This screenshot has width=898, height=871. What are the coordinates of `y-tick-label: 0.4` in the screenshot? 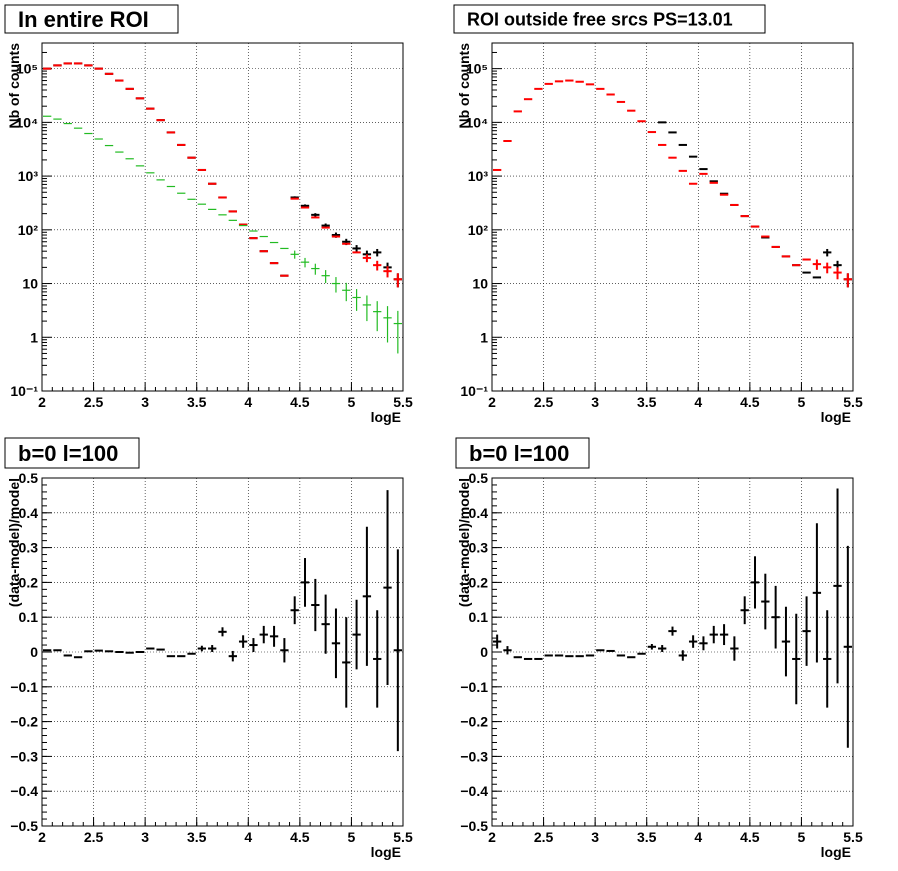 It's located at (479, 513).